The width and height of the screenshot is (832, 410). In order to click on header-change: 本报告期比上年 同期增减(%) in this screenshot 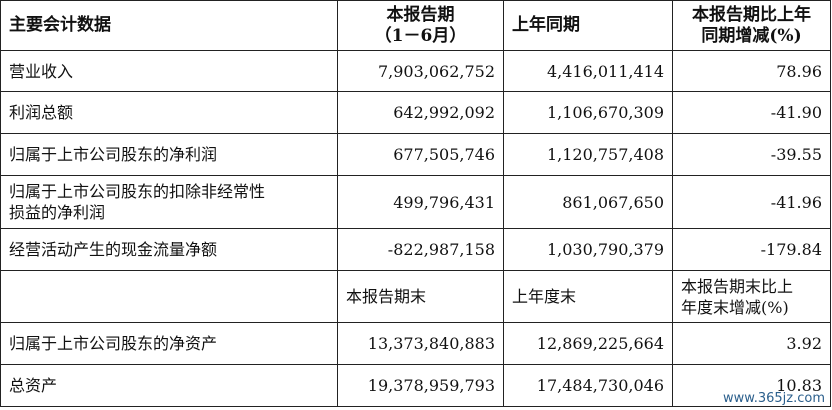, I will do `click(751, 25)`.